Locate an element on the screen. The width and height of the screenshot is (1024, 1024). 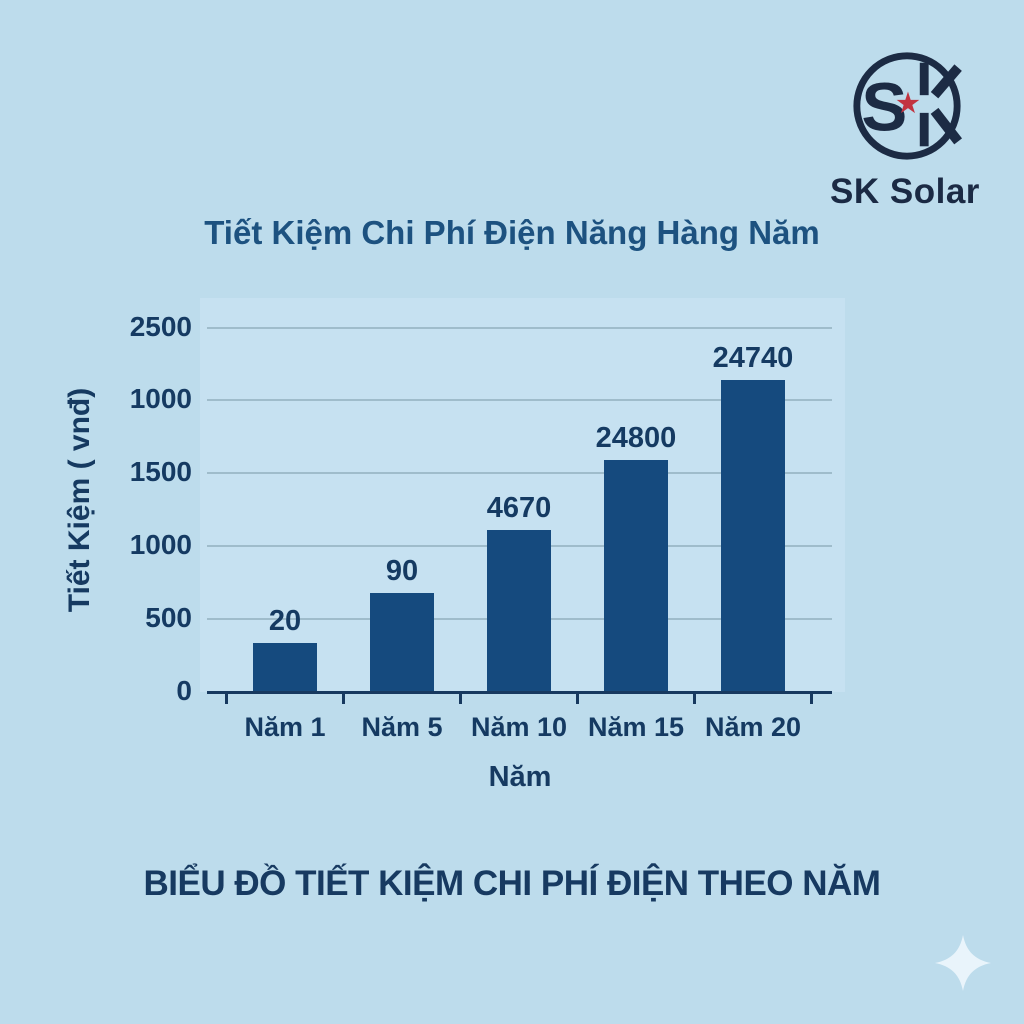
brand-name: SK Solar is located at coordinates (905, 191).